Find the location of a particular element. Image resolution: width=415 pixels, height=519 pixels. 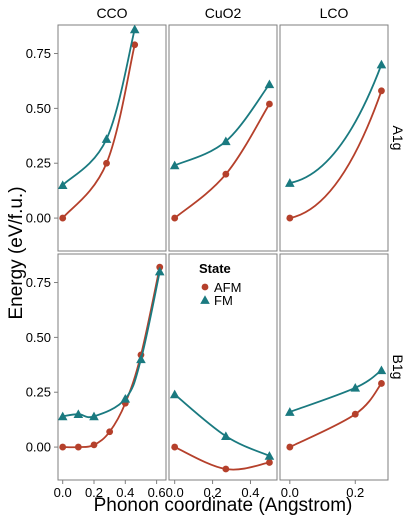

legend-title: State is located at coordinates (215, 268).